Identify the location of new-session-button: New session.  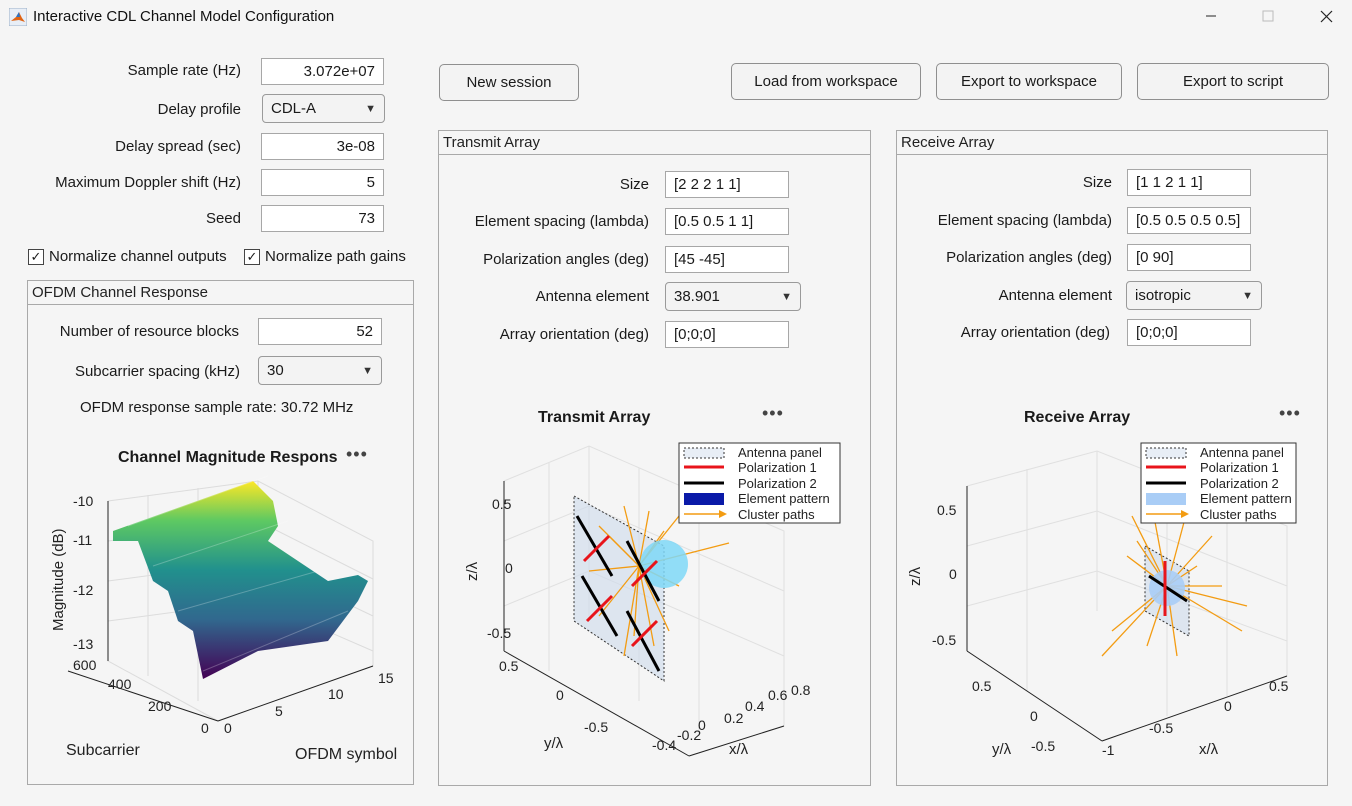
(509, 82).